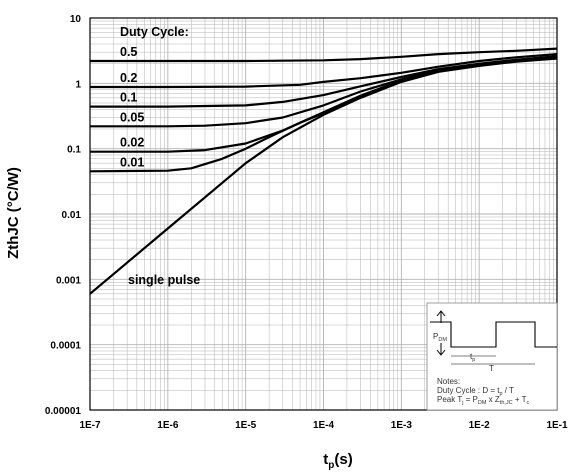  Describe the element at coordinates (557, 425) in the screenshot. I see `x-tick-label: 1E-1` at that location.